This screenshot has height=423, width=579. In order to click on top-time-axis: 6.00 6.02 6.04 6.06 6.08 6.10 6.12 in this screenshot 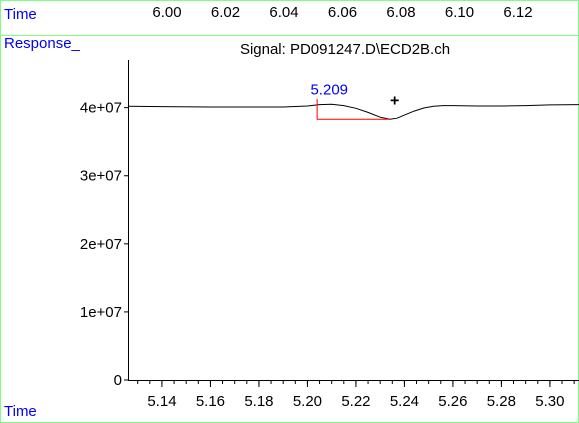, I will do `click(342, 12)`.